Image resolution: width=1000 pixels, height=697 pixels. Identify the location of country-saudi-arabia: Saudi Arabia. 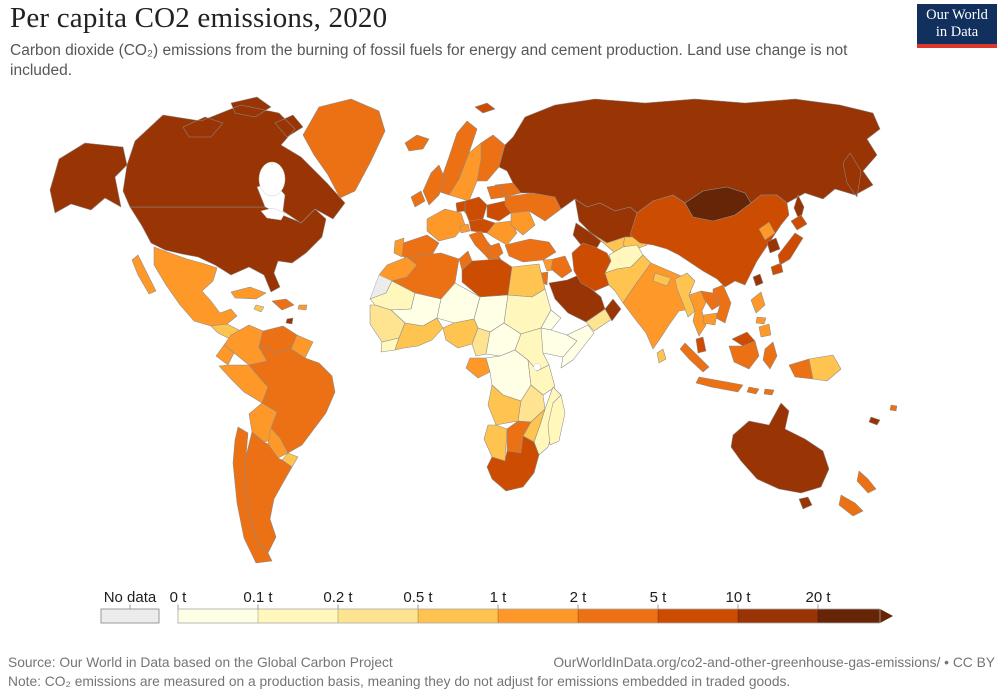
(577, 298).